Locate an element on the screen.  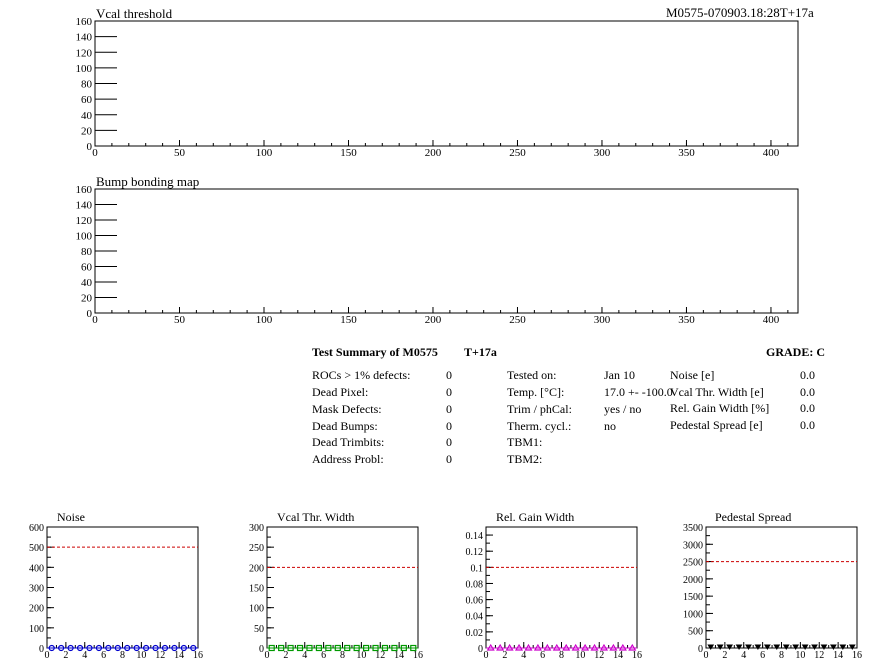
y-tick-label: 20 is located at coordinates (87, 299).